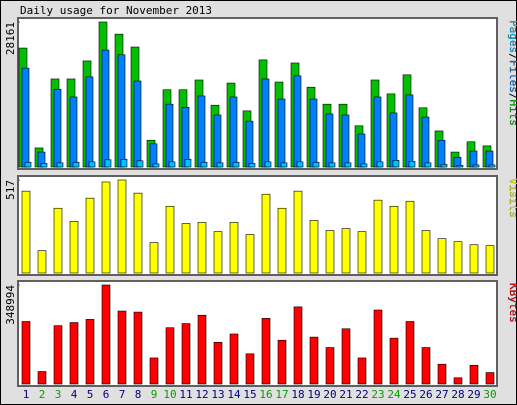 The height and width of the screenshot is (405, 517). I want to click on x-tick-label: 6, so click(106, 394).